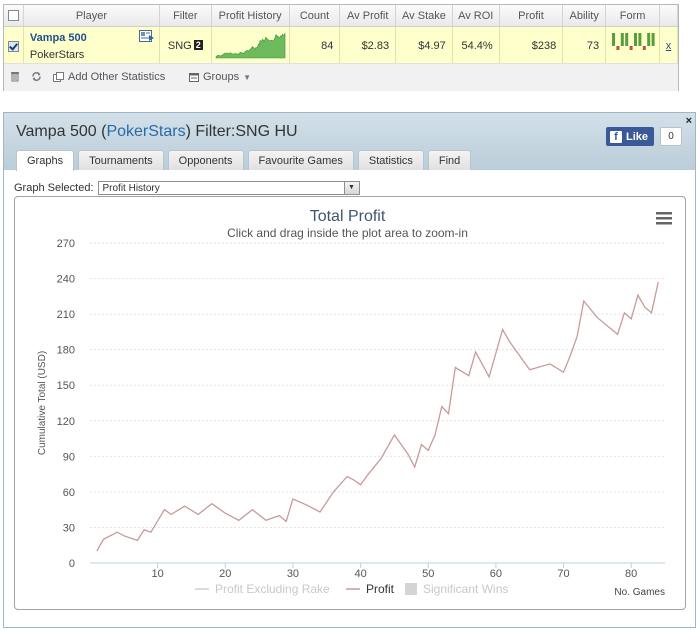  What do you see at coordinates (36, 76) in the screenshot?
I see `refresh-icon` at bounding box center [36, 76].